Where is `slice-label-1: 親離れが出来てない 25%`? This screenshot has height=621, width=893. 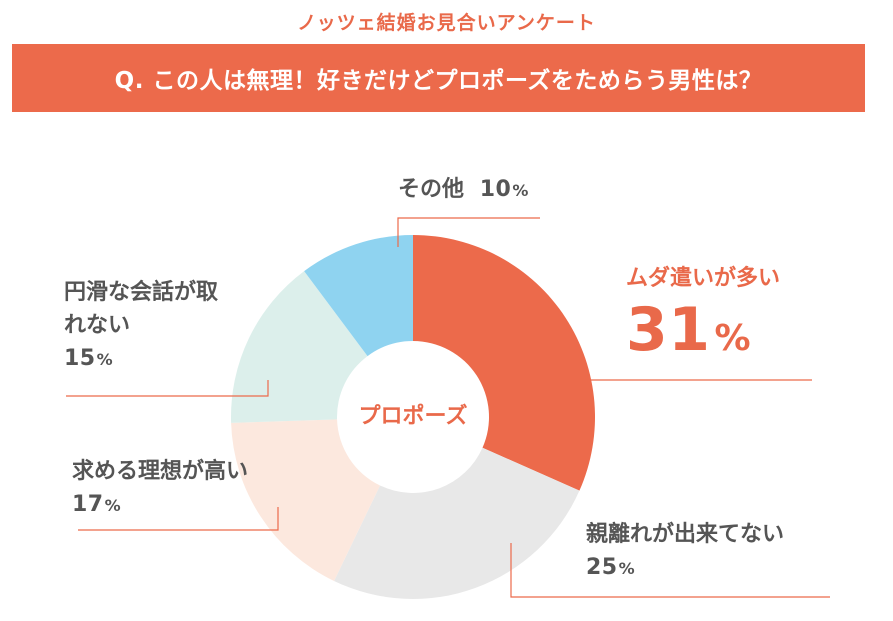 slice-label-1: 親離れが出来てない 25% is located at coordinates (685, 551).